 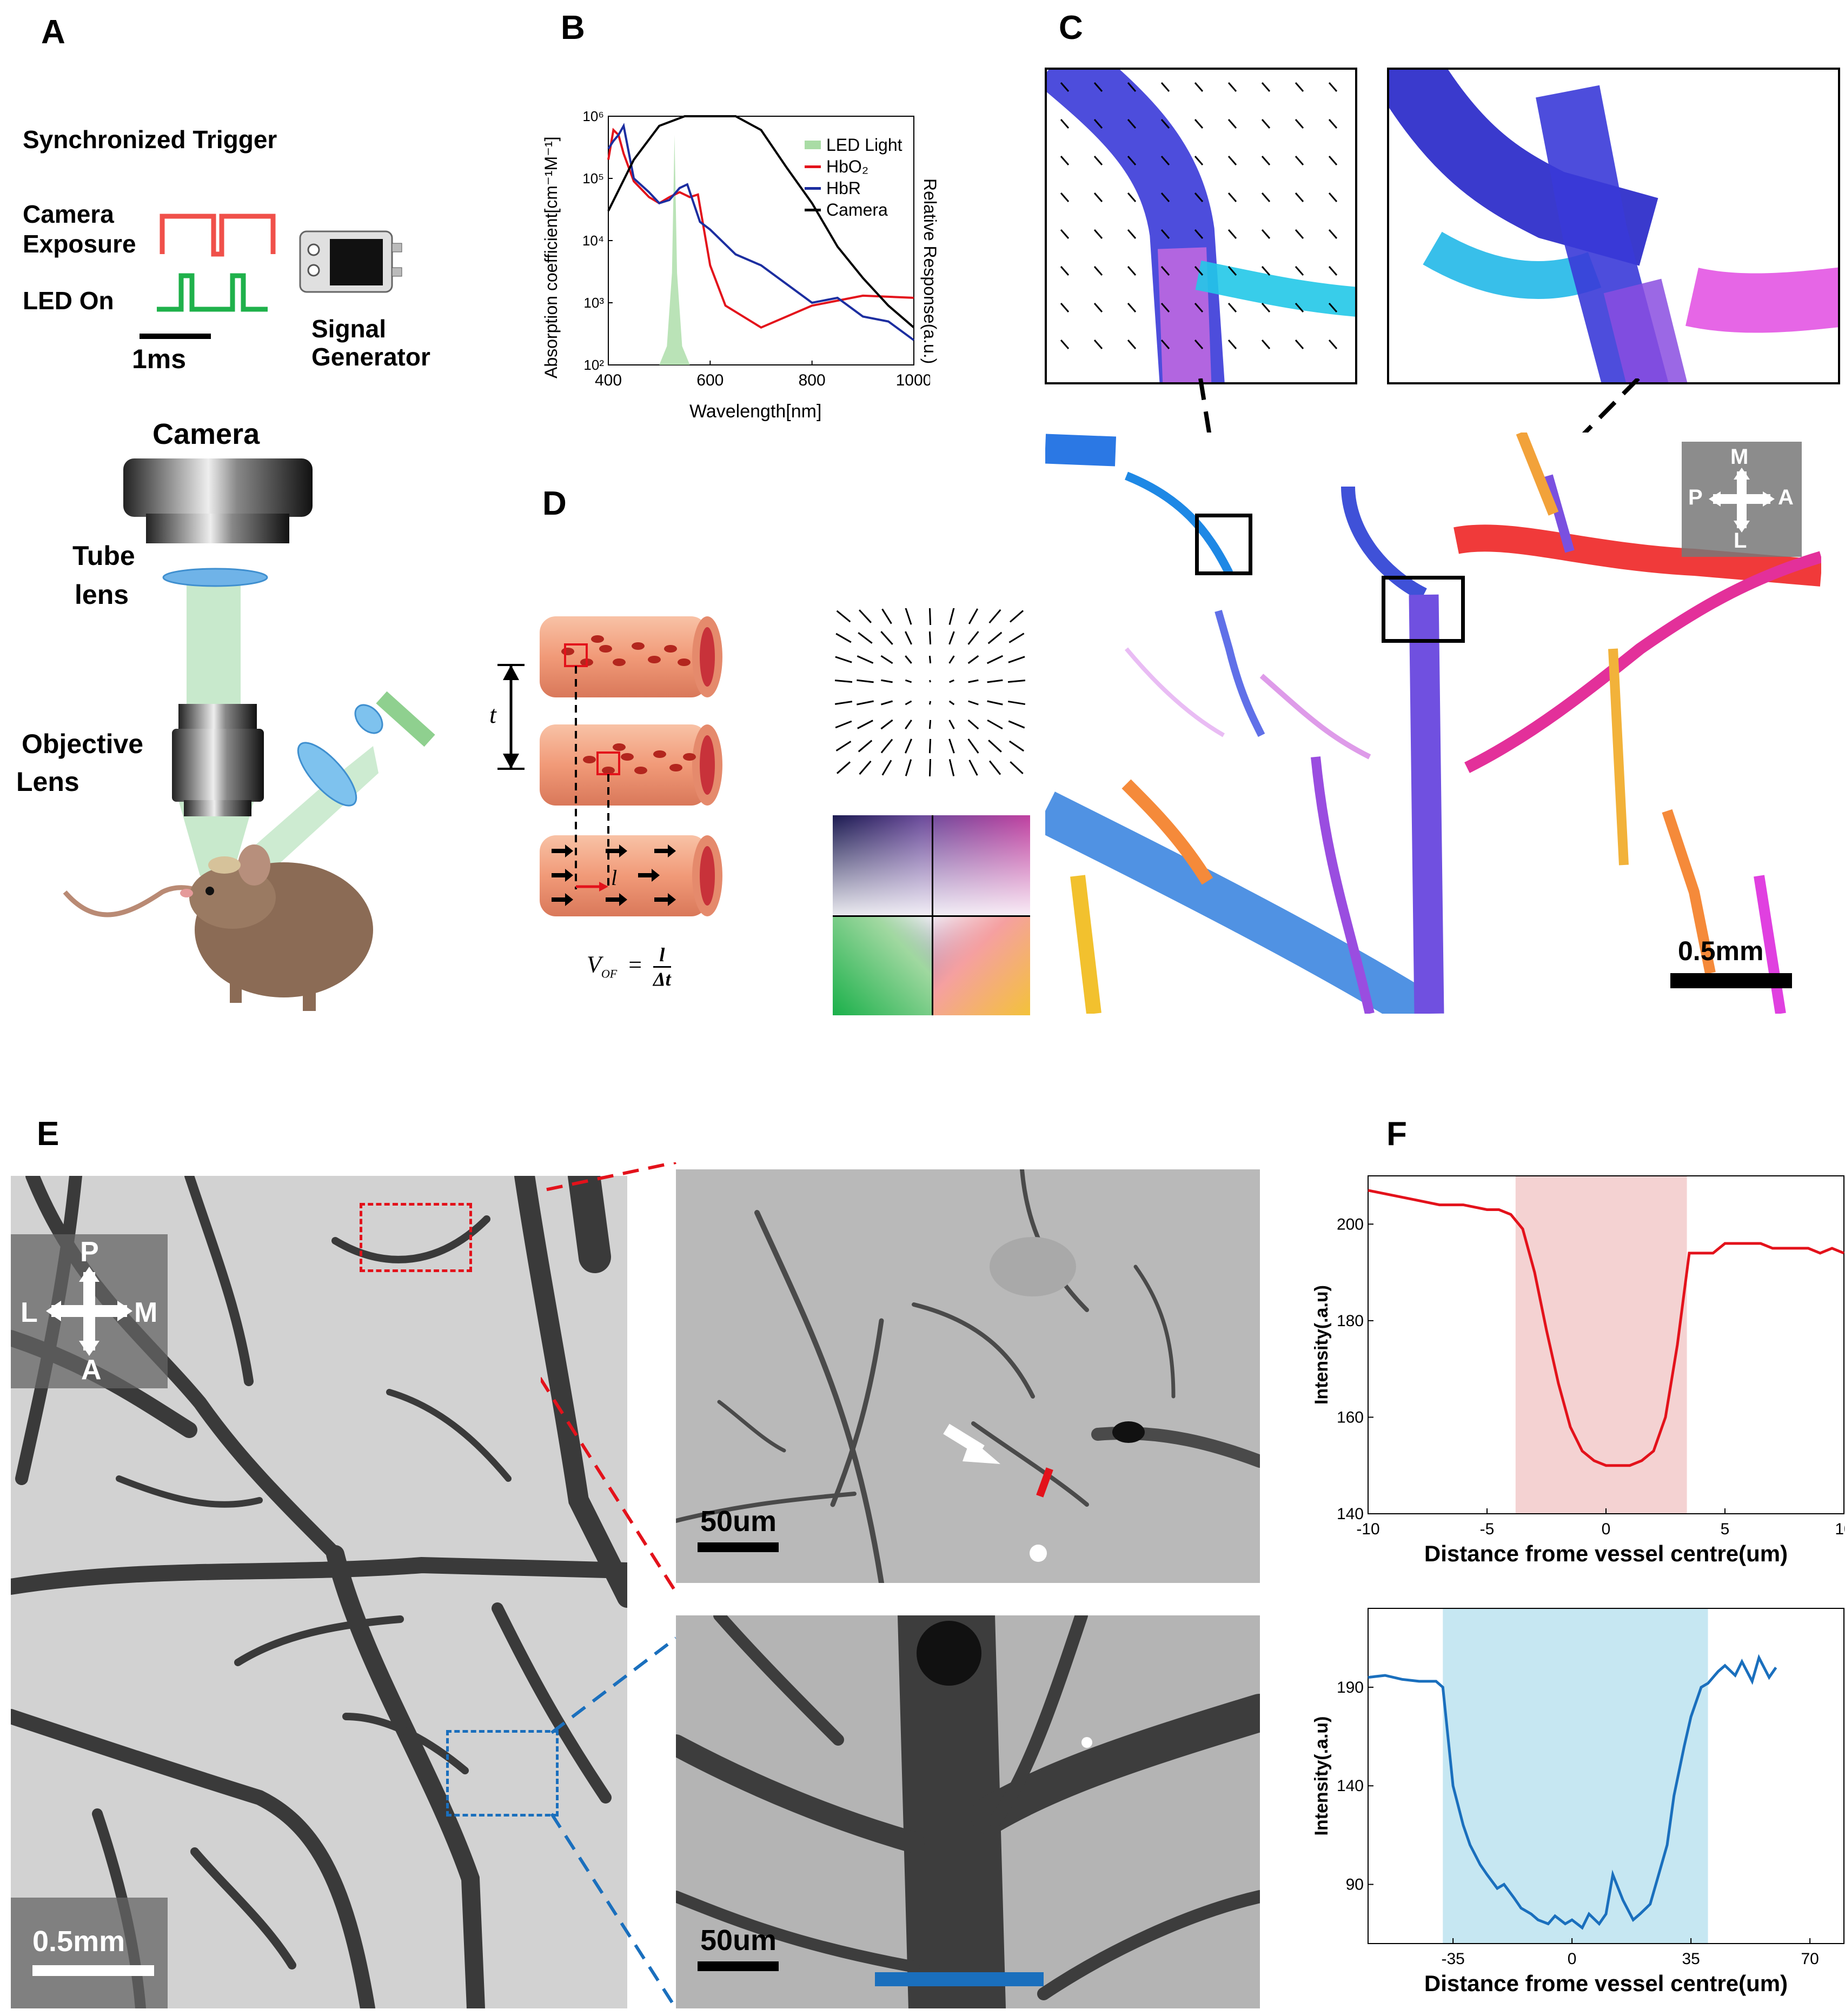 I want to click on scale-label-inset1: 50um, so click(x=738, y=1521).